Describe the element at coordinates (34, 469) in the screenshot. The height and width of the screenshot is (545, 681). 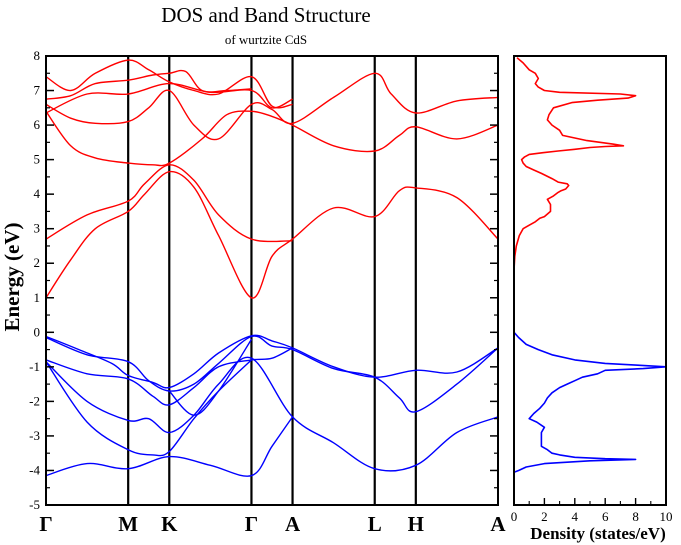
I see `y-tick-label: -4` at that location.